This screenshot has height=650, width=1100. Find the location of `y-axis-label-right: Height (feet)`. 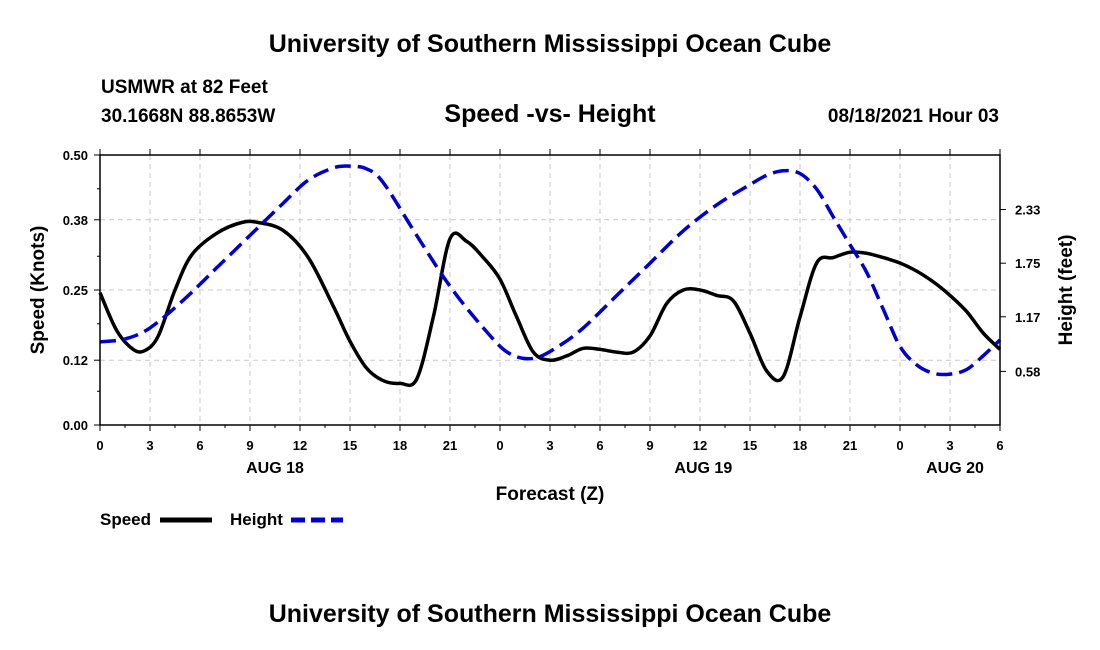

y-axis-label-right: Height (feet) is located at coordinates (1066, 290).